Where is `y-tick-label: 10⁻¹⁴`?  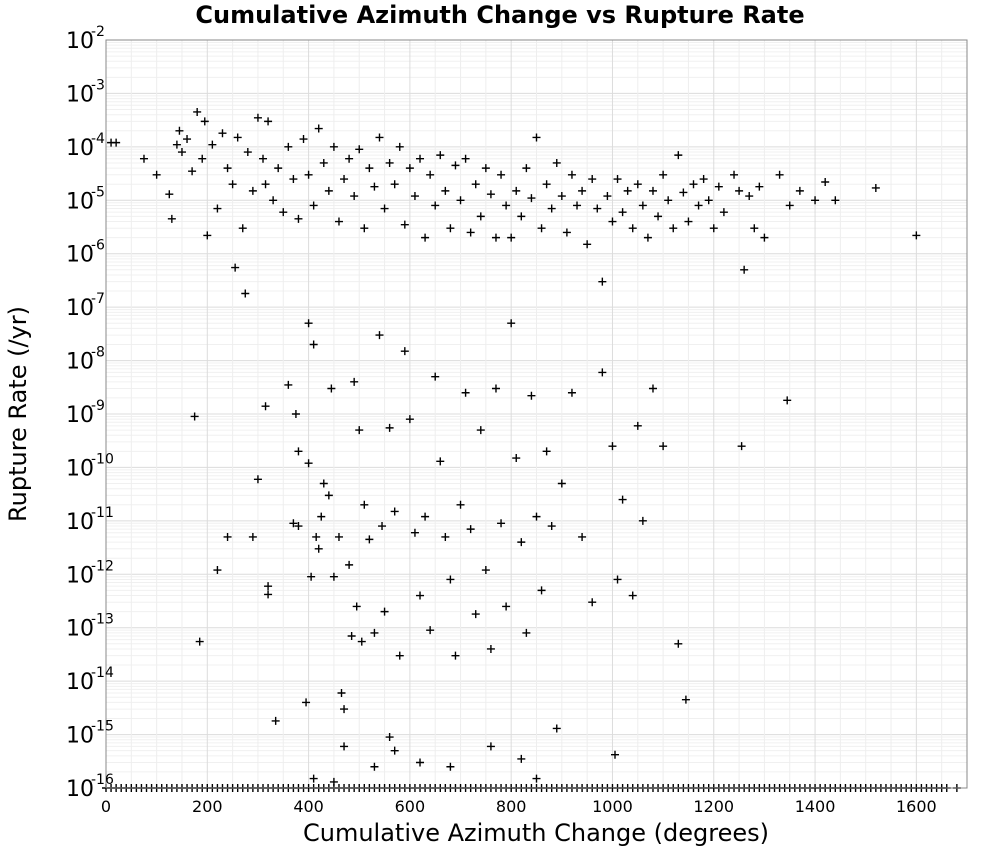
y-tick-label: 10⁻¹⁴ is located at coordinates (90, 680).